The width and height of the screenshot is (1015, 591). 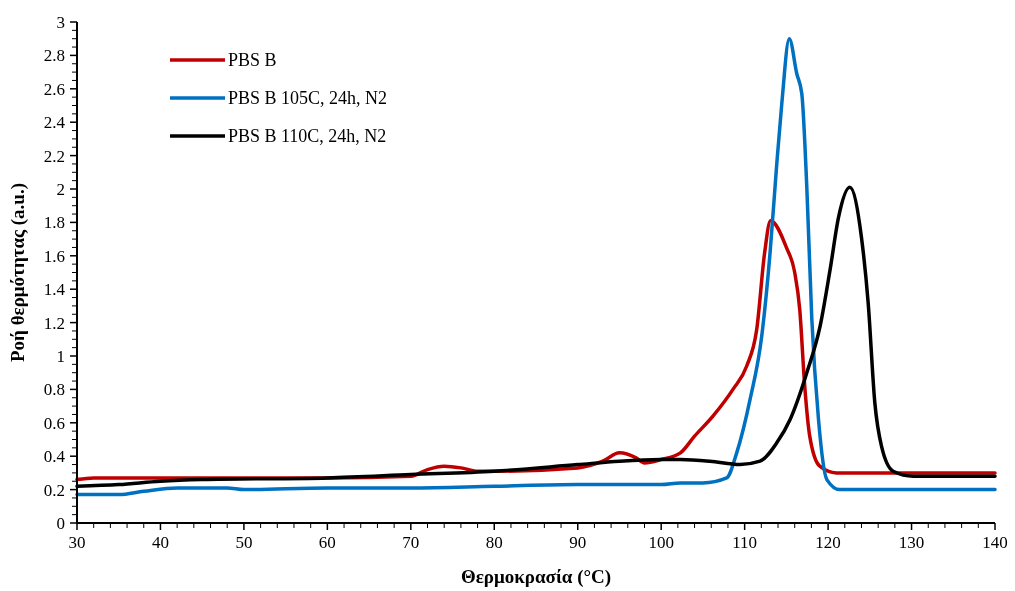 What do you see at coordinates (77, 542) in the screenshot?
I see `x-tick-label: 30` at bounding box center [77, 542].